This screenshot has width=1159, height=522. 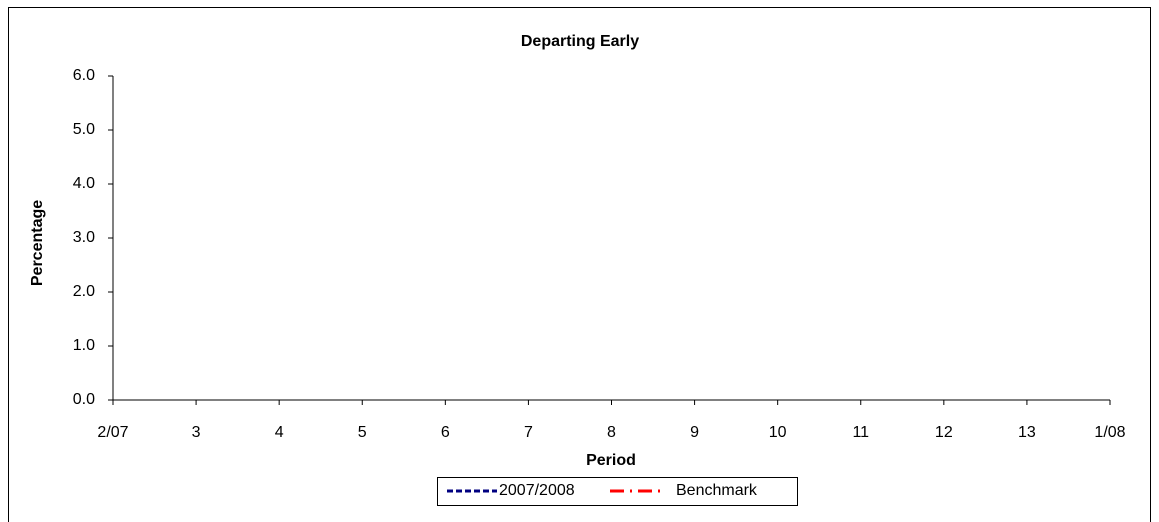 What do you see at coordinates (37, 243) in the screenshot?
I see `y-axis-label: Percentage` at bounding box center [37, 243].